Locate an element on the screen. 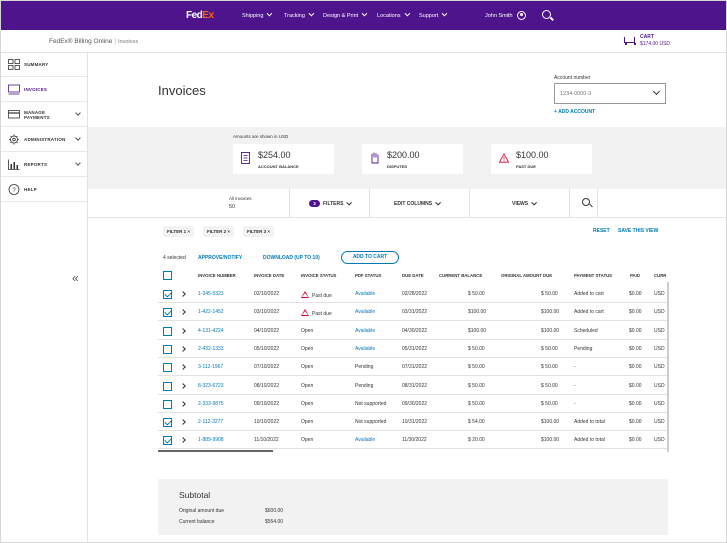 The height and width of the screenshot is (543, 727). invoice-number-link-text: 1-889-9908 is located at coordinates (211, 440).